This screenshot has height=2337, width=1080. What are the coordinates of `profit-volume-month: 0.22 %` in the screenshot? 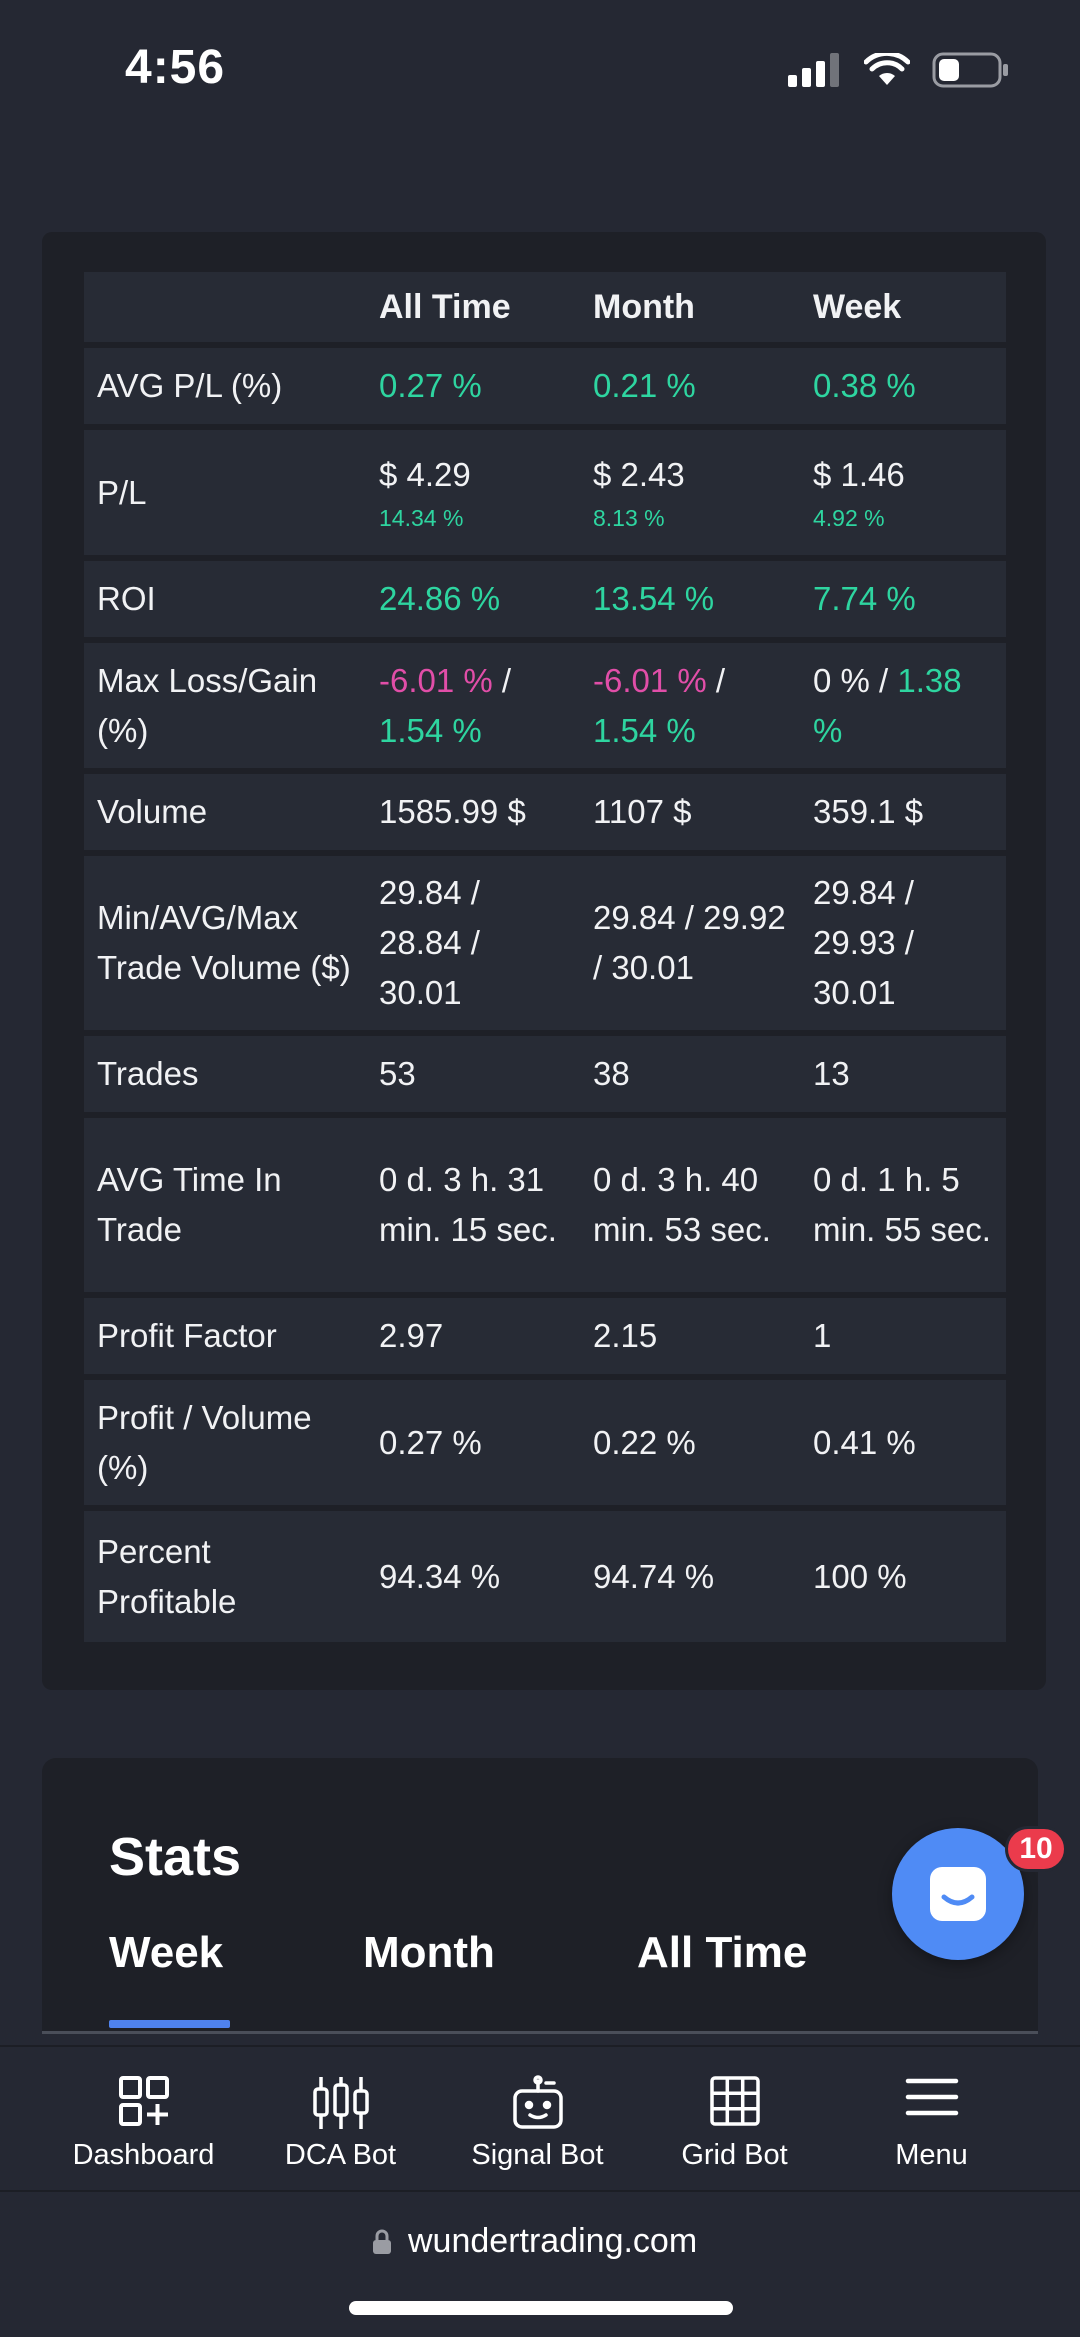 It's located at (644, 1442).